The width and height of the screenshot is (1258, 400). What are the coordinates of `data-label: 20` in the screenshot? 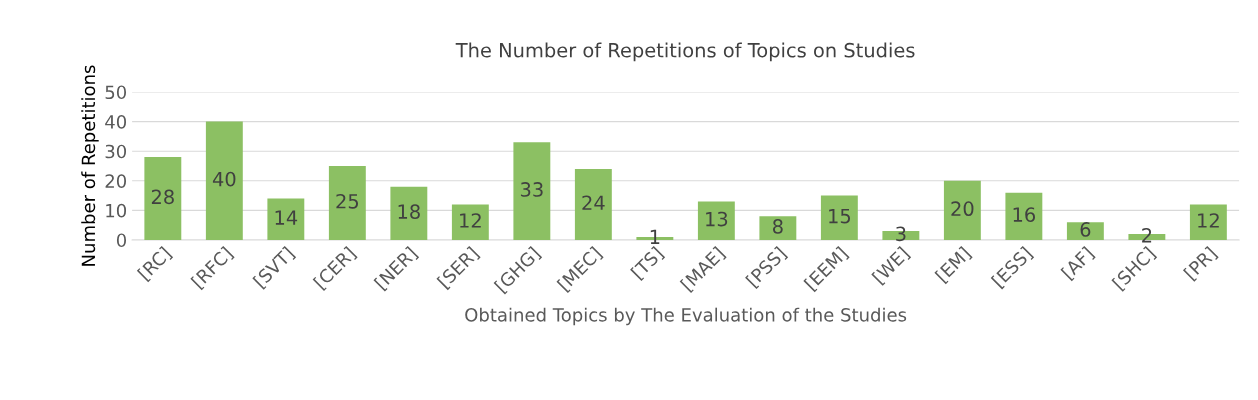 It's located at (962, 209).